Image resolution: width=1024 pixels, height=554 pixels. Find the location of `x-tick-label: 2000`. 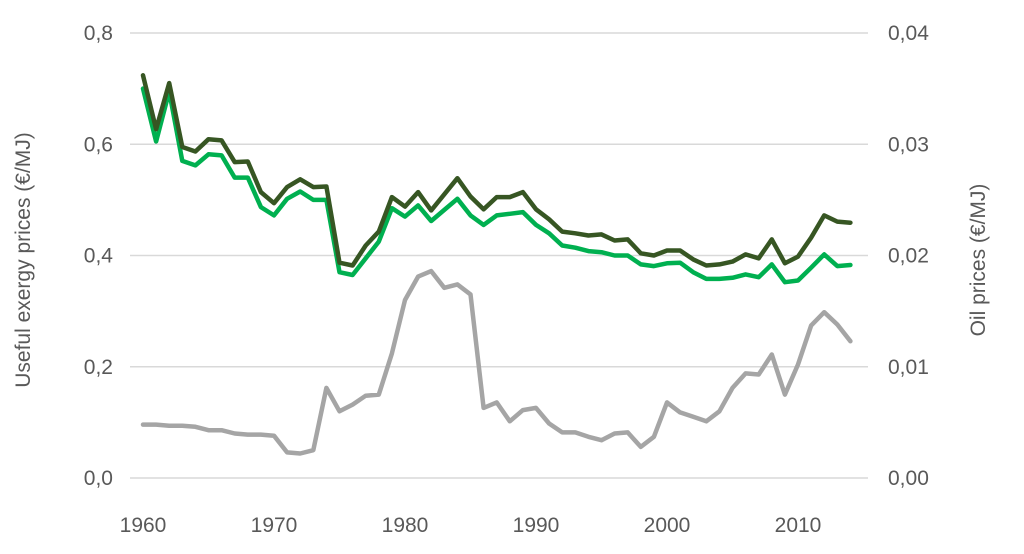

x-tick-label: 2000 is located at coordinates (667, 525).